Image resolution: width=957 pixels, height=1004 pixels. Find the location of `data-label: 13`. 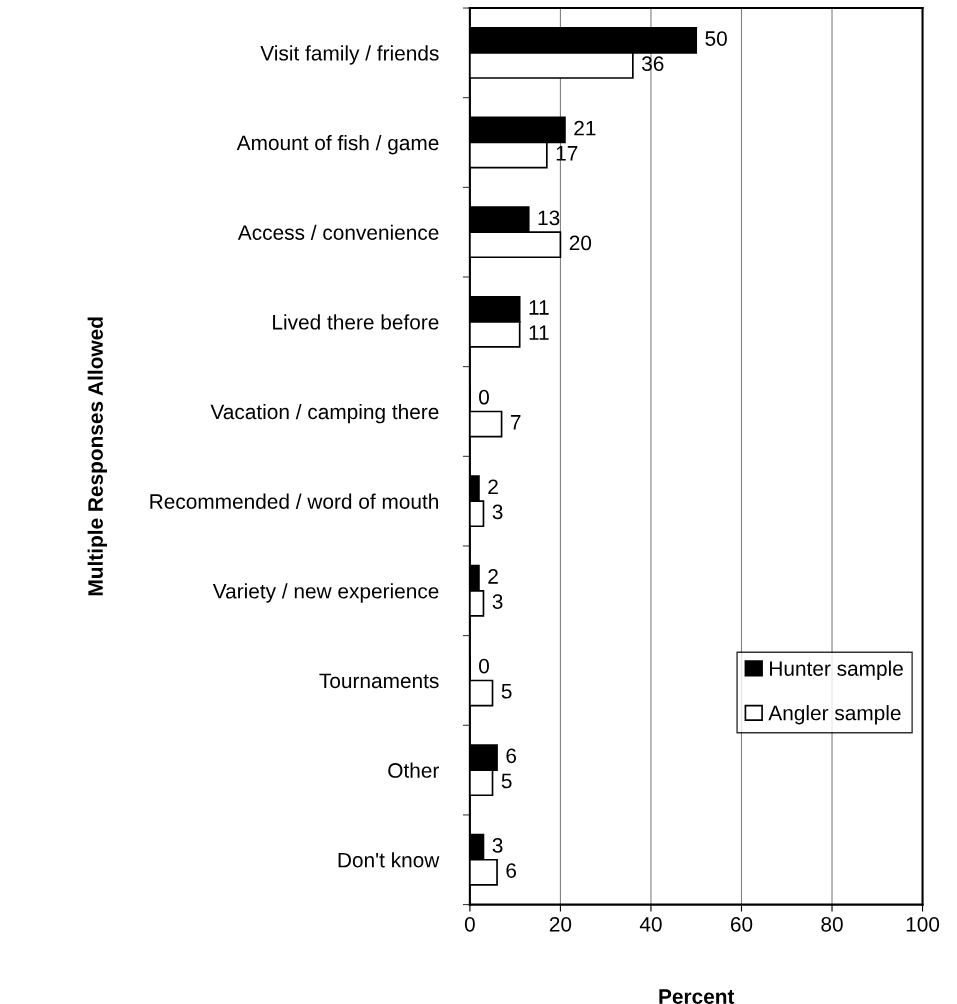

data-label: 13 is located at coordinates (549, 218).